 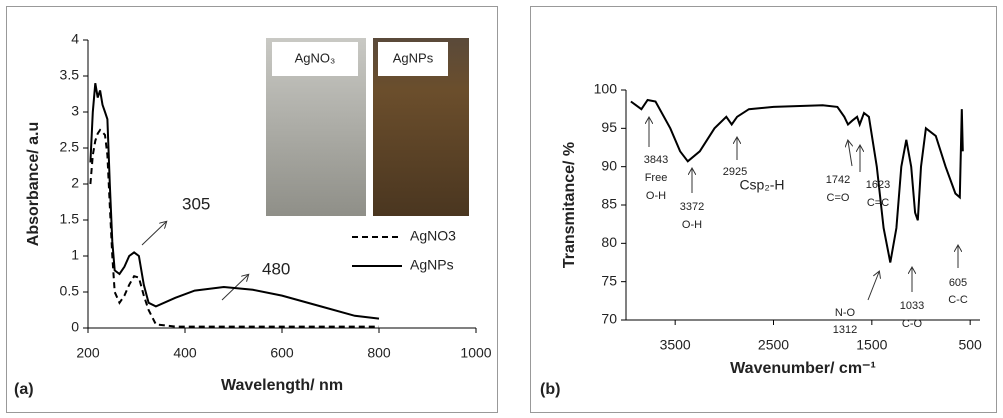 I want to click on y-tick-label: 3.5, so click(x=70, y=75).